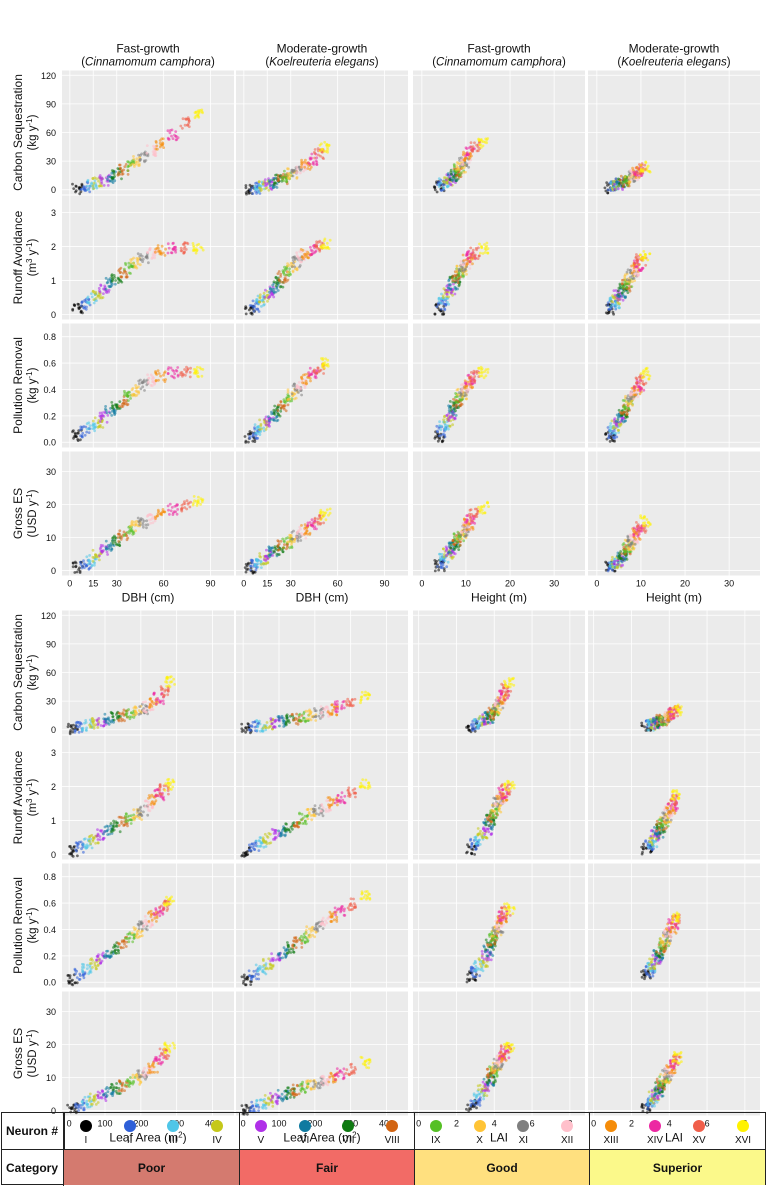 This screenshot has height=1187, width=768. I want to click on row-label: Pollution Removal (kg y-1), so click(25, 385).